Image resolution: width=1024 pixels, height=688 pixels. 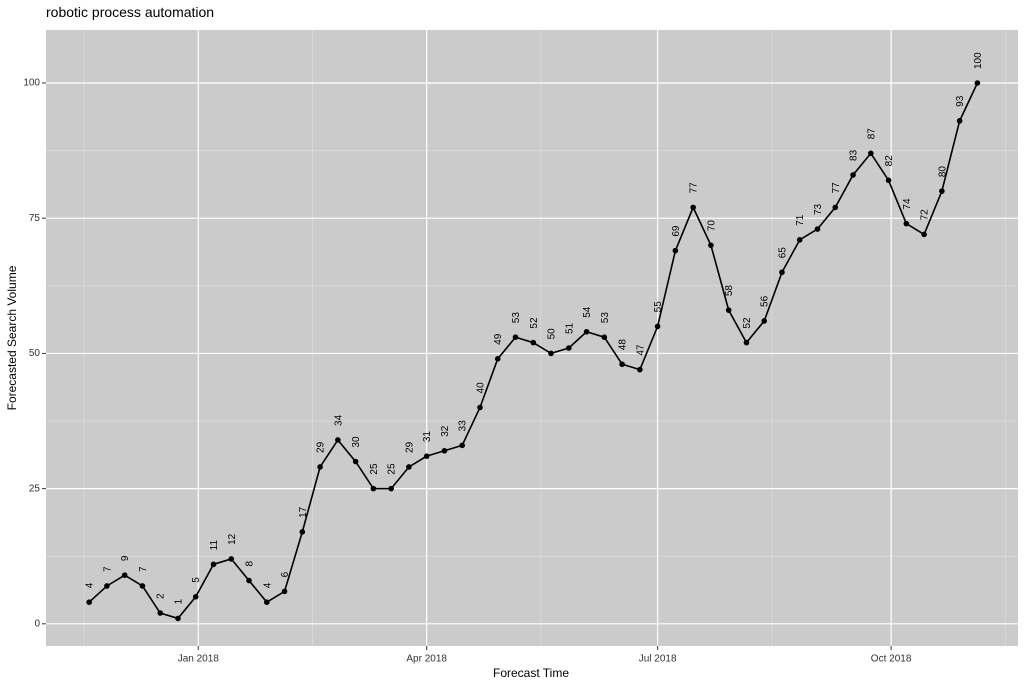 I want to click on y-tick-label: 0, so click(x=37, y=623).